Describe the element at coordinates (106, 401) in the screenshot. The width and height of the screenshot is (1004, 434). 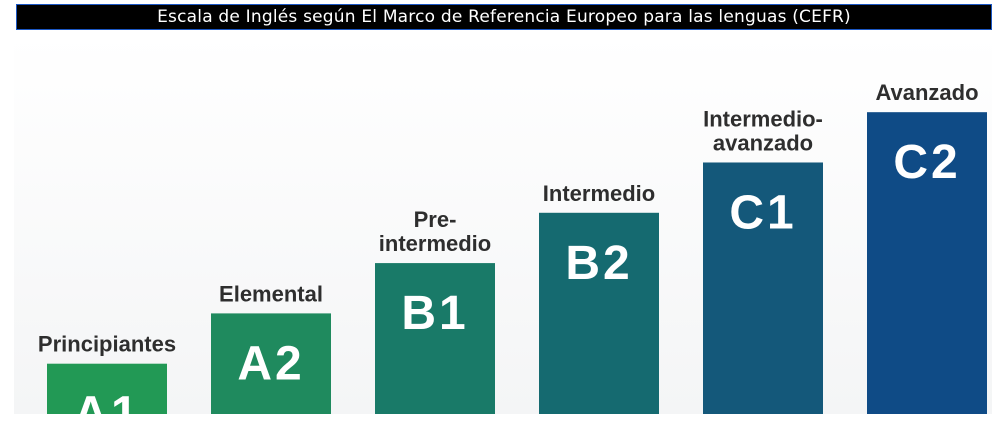
I see `bar-code-a1: A1` at that location.